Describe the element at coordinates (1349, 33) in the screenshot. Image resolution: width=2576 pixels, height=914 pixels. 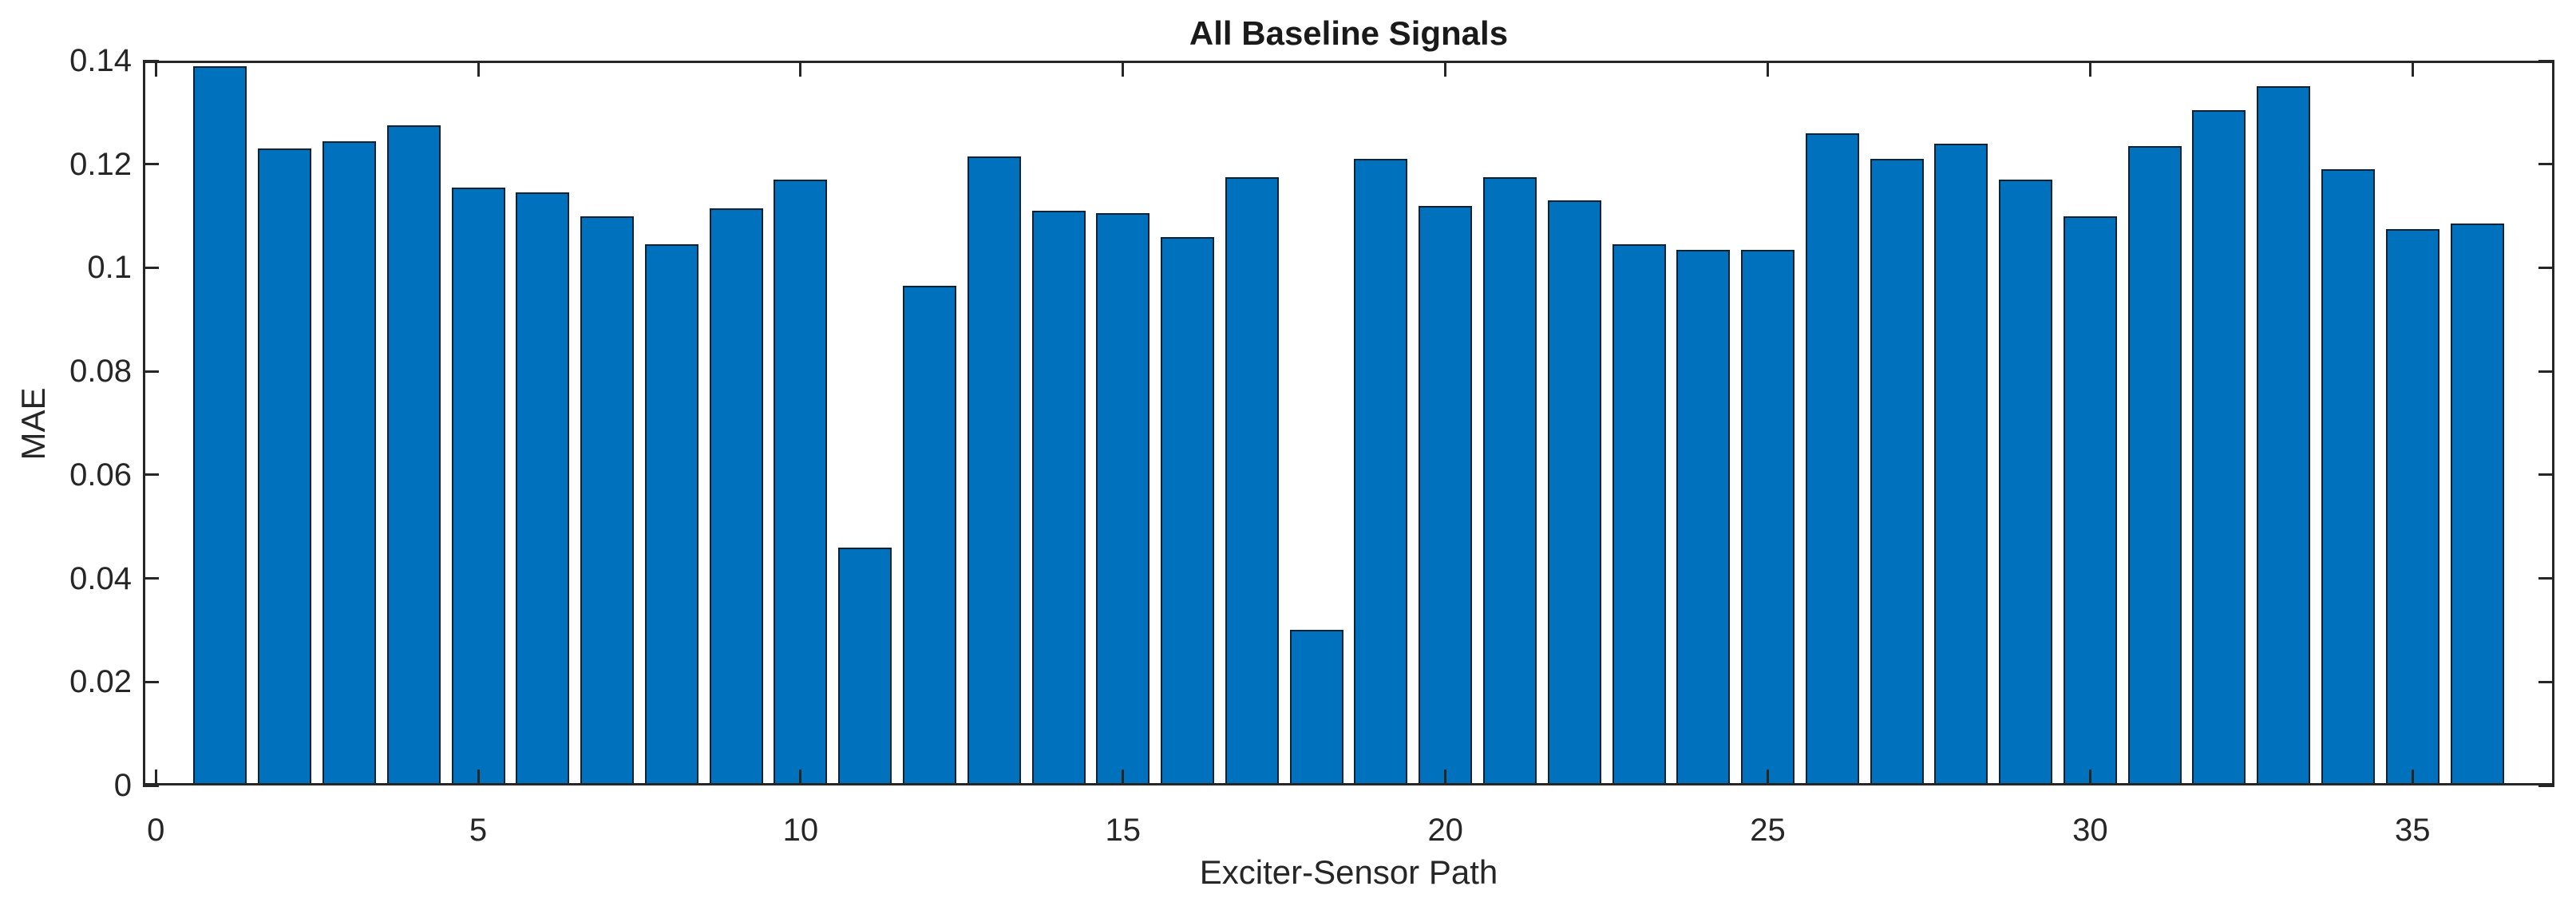
I see `chart-title: All Baseline Signals` at that location.